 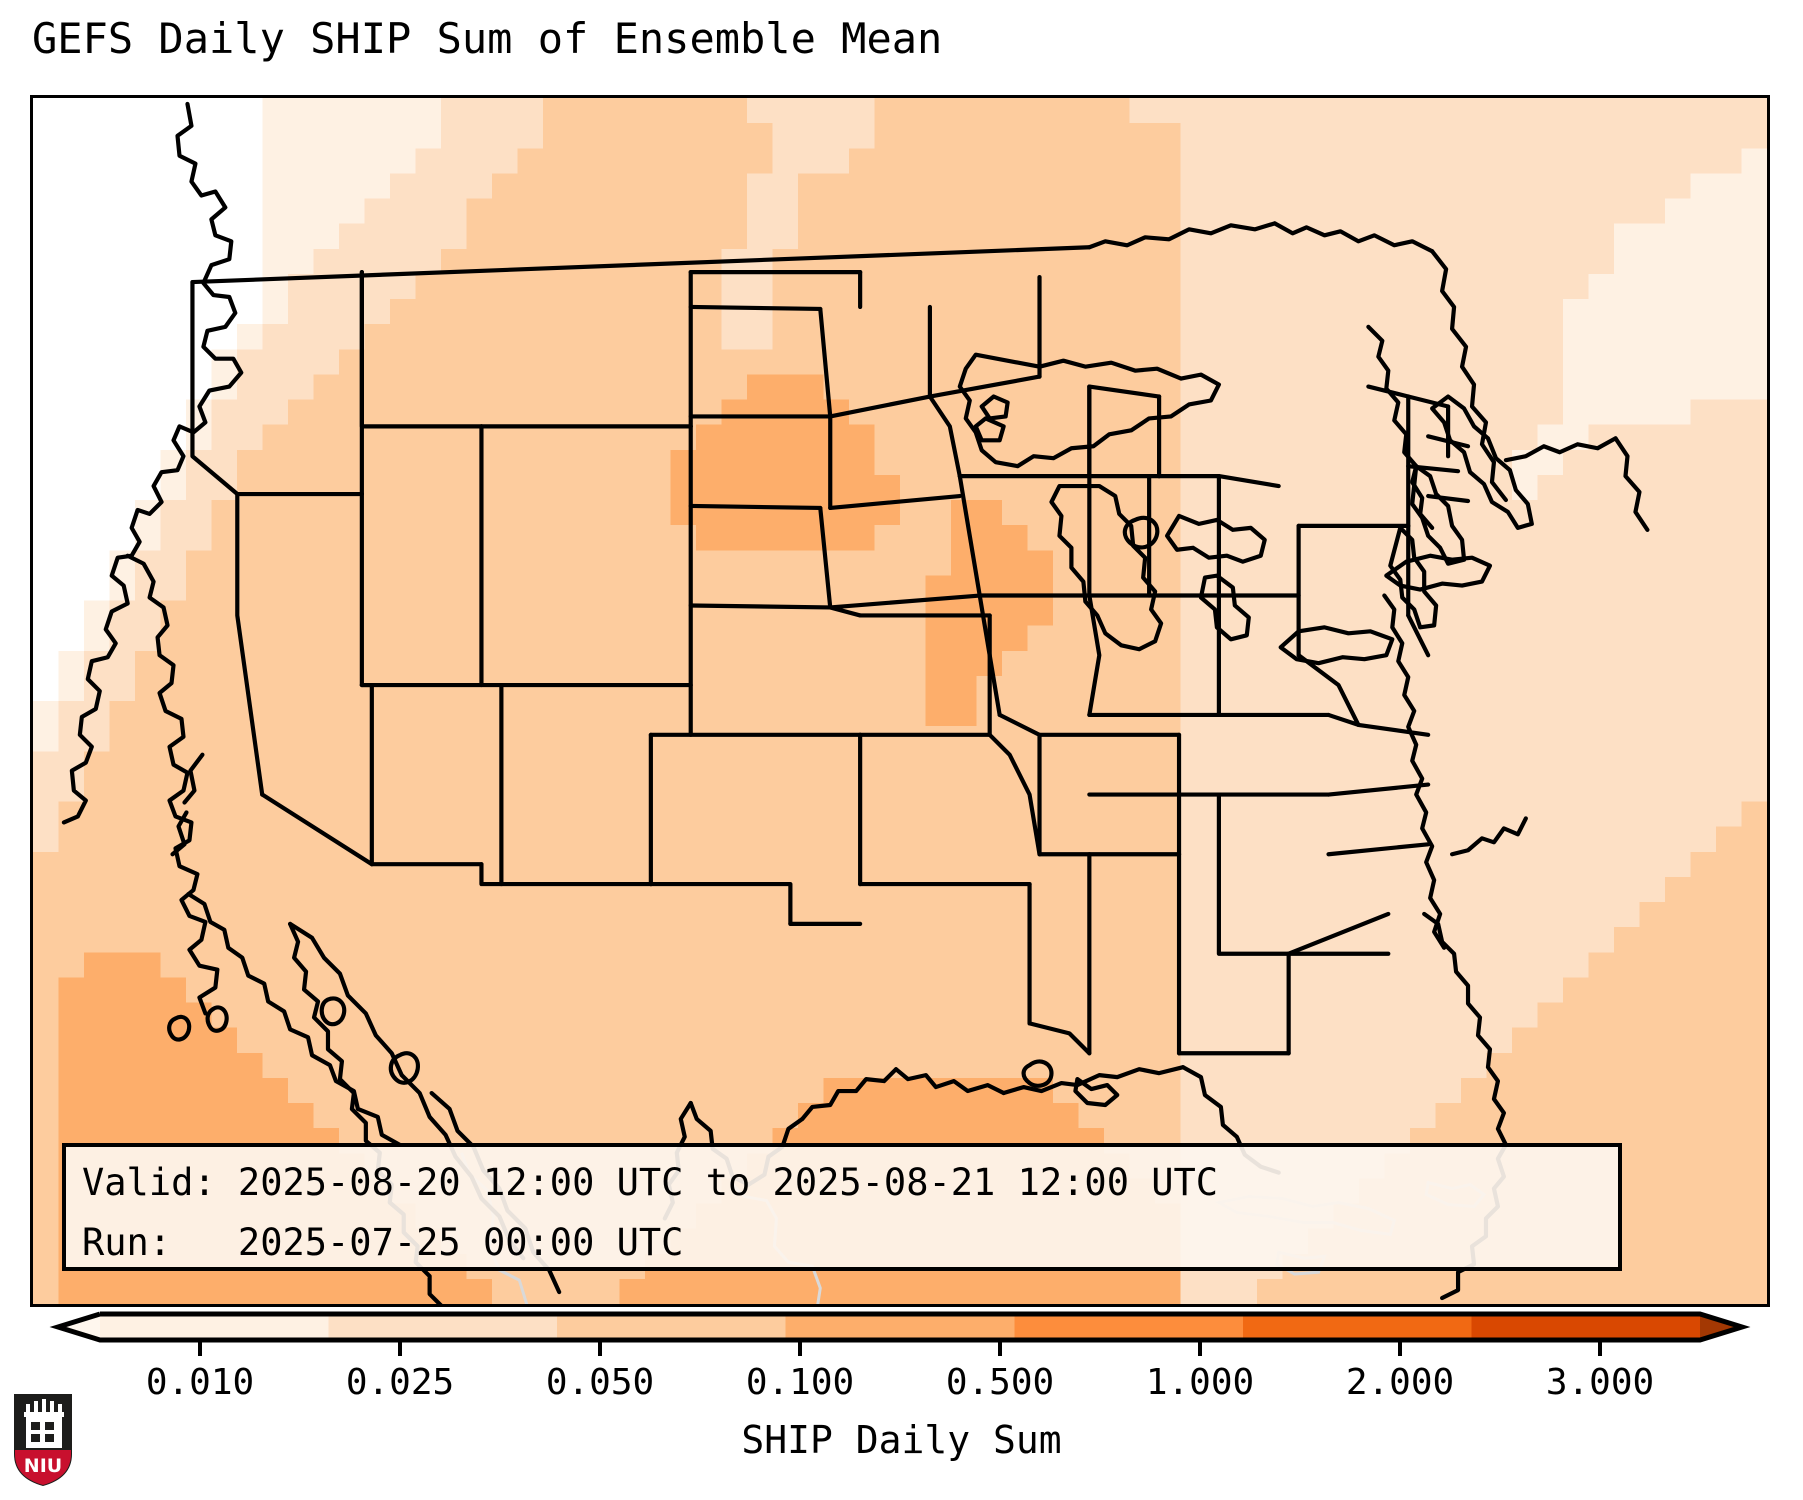 I want to click on colorbar-bands, so click(x=900, y=1327).